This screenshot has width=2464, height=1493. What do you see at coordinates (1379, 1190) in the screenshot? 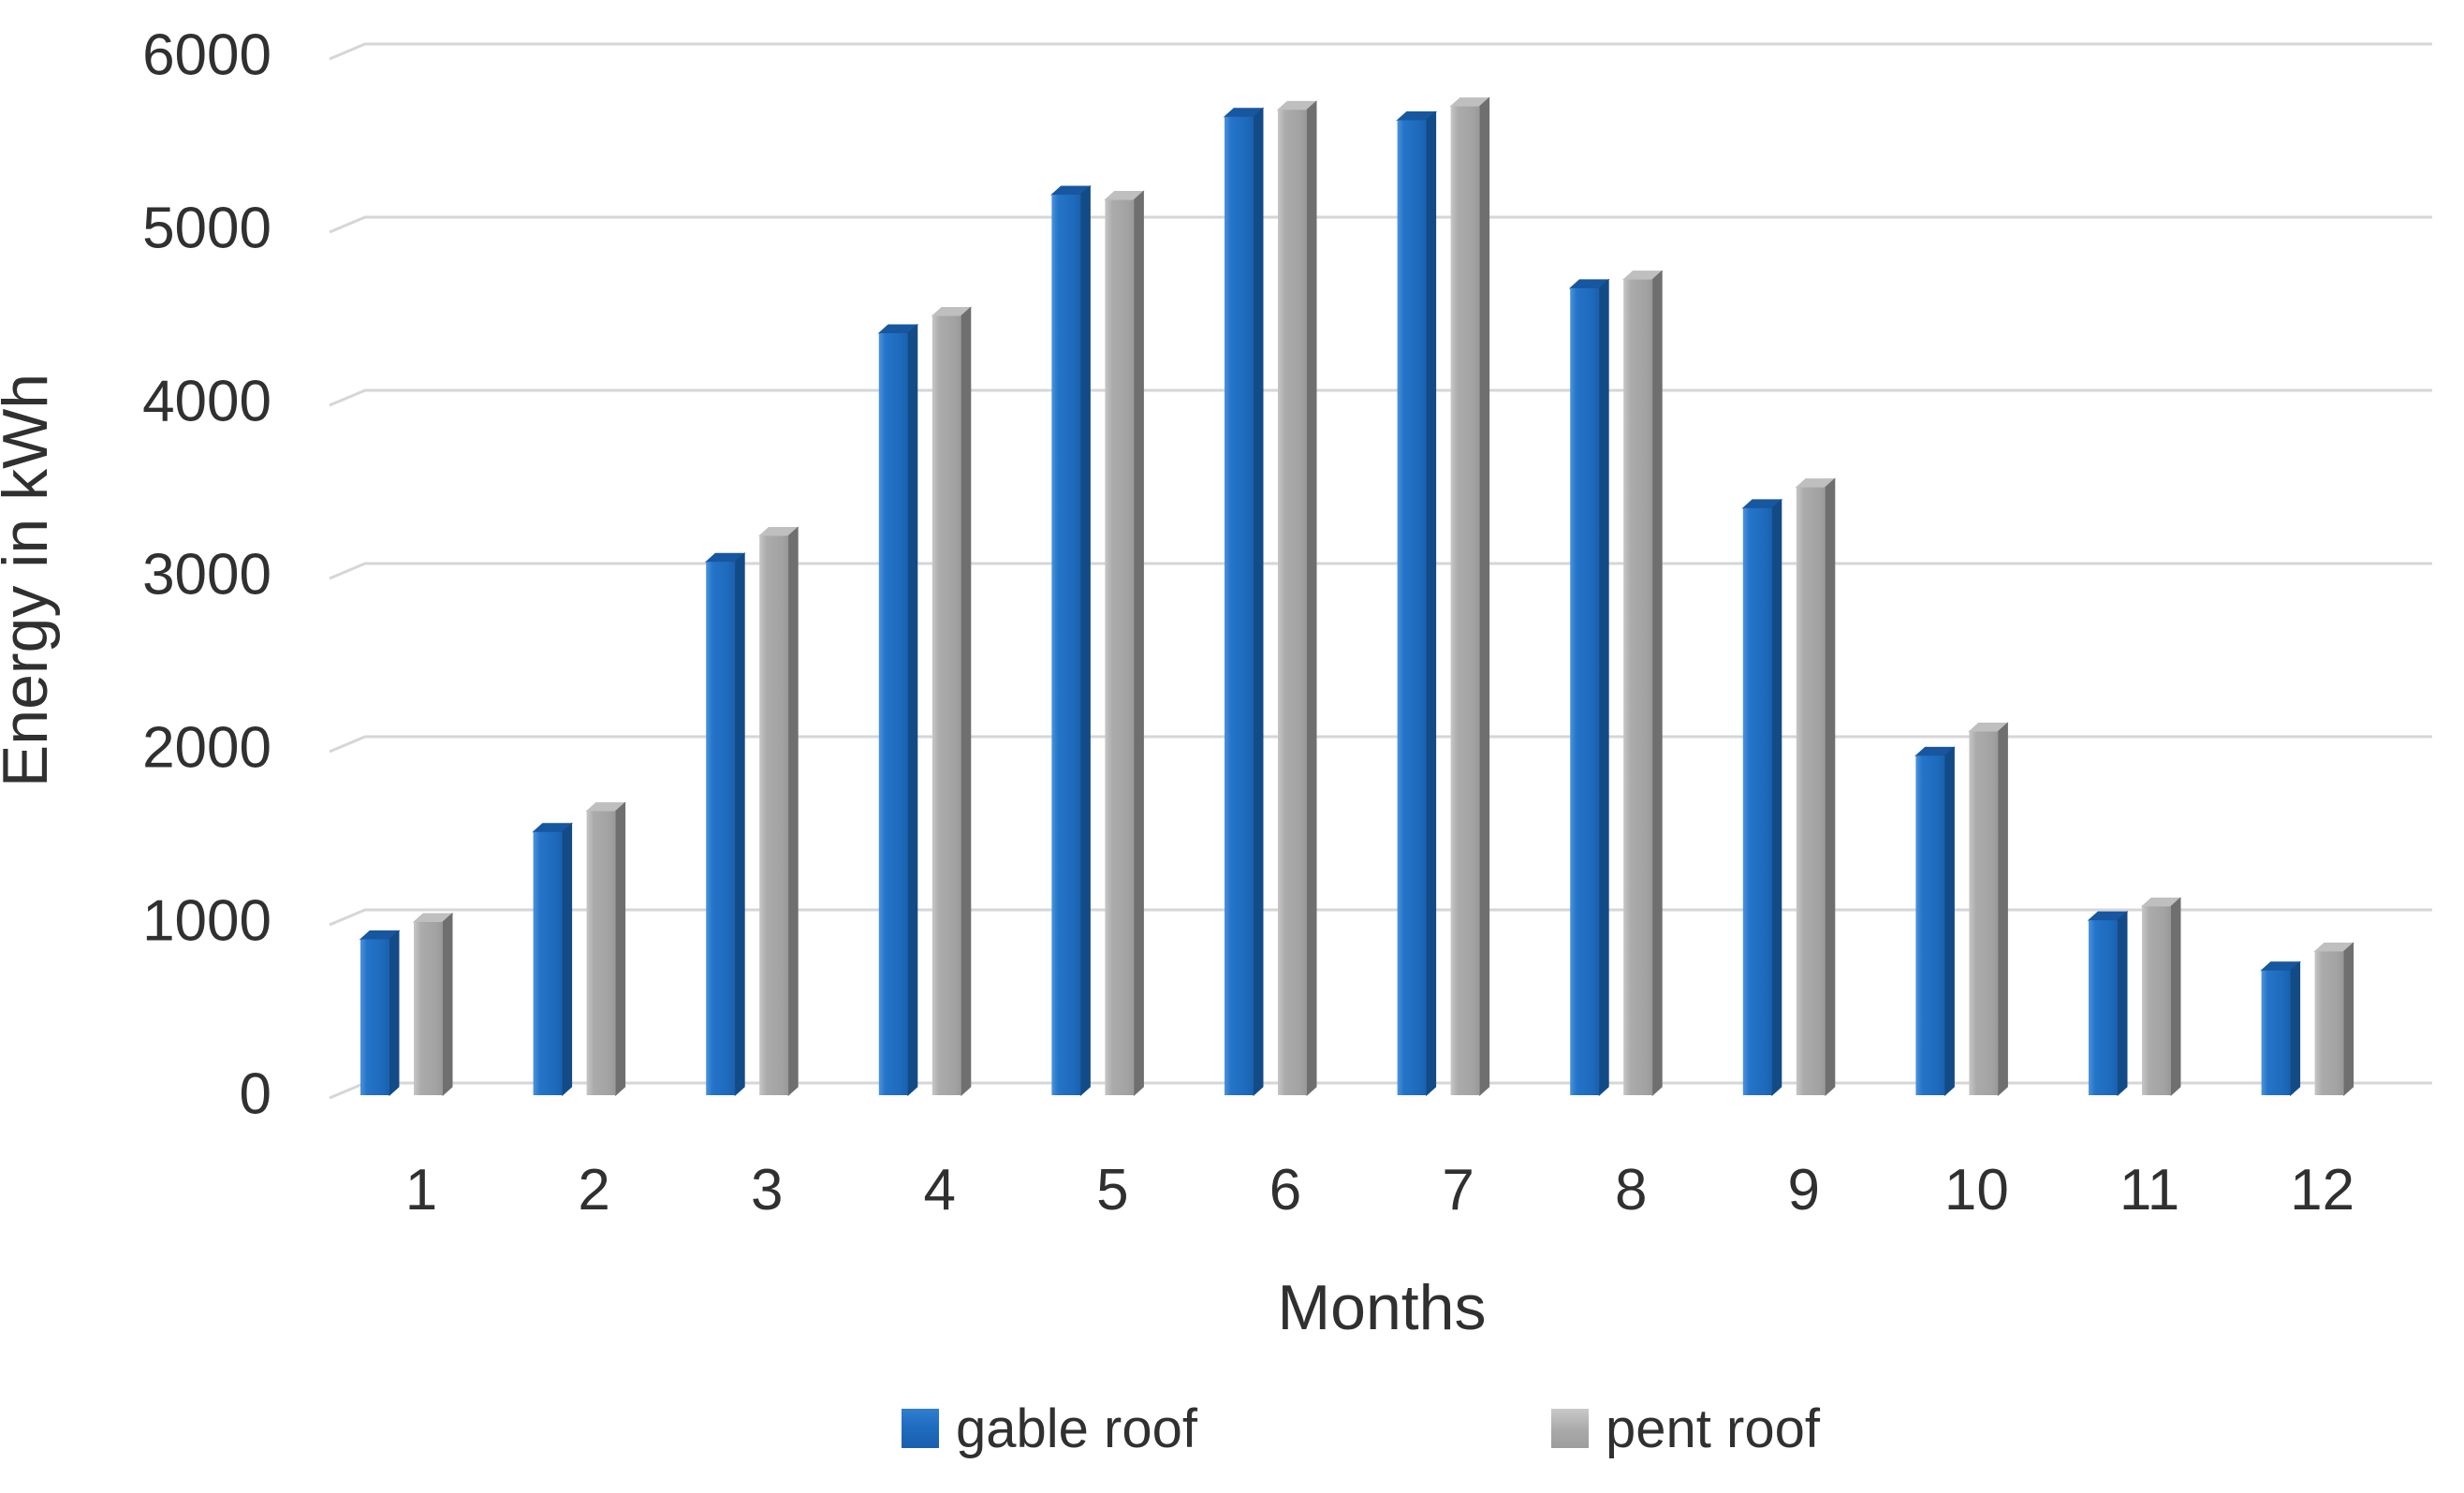
I see `x-axis-tick-labels: 1 2 3 4 5 6 7 8 9 10 11 12` at bounding box center [1379, 1190].